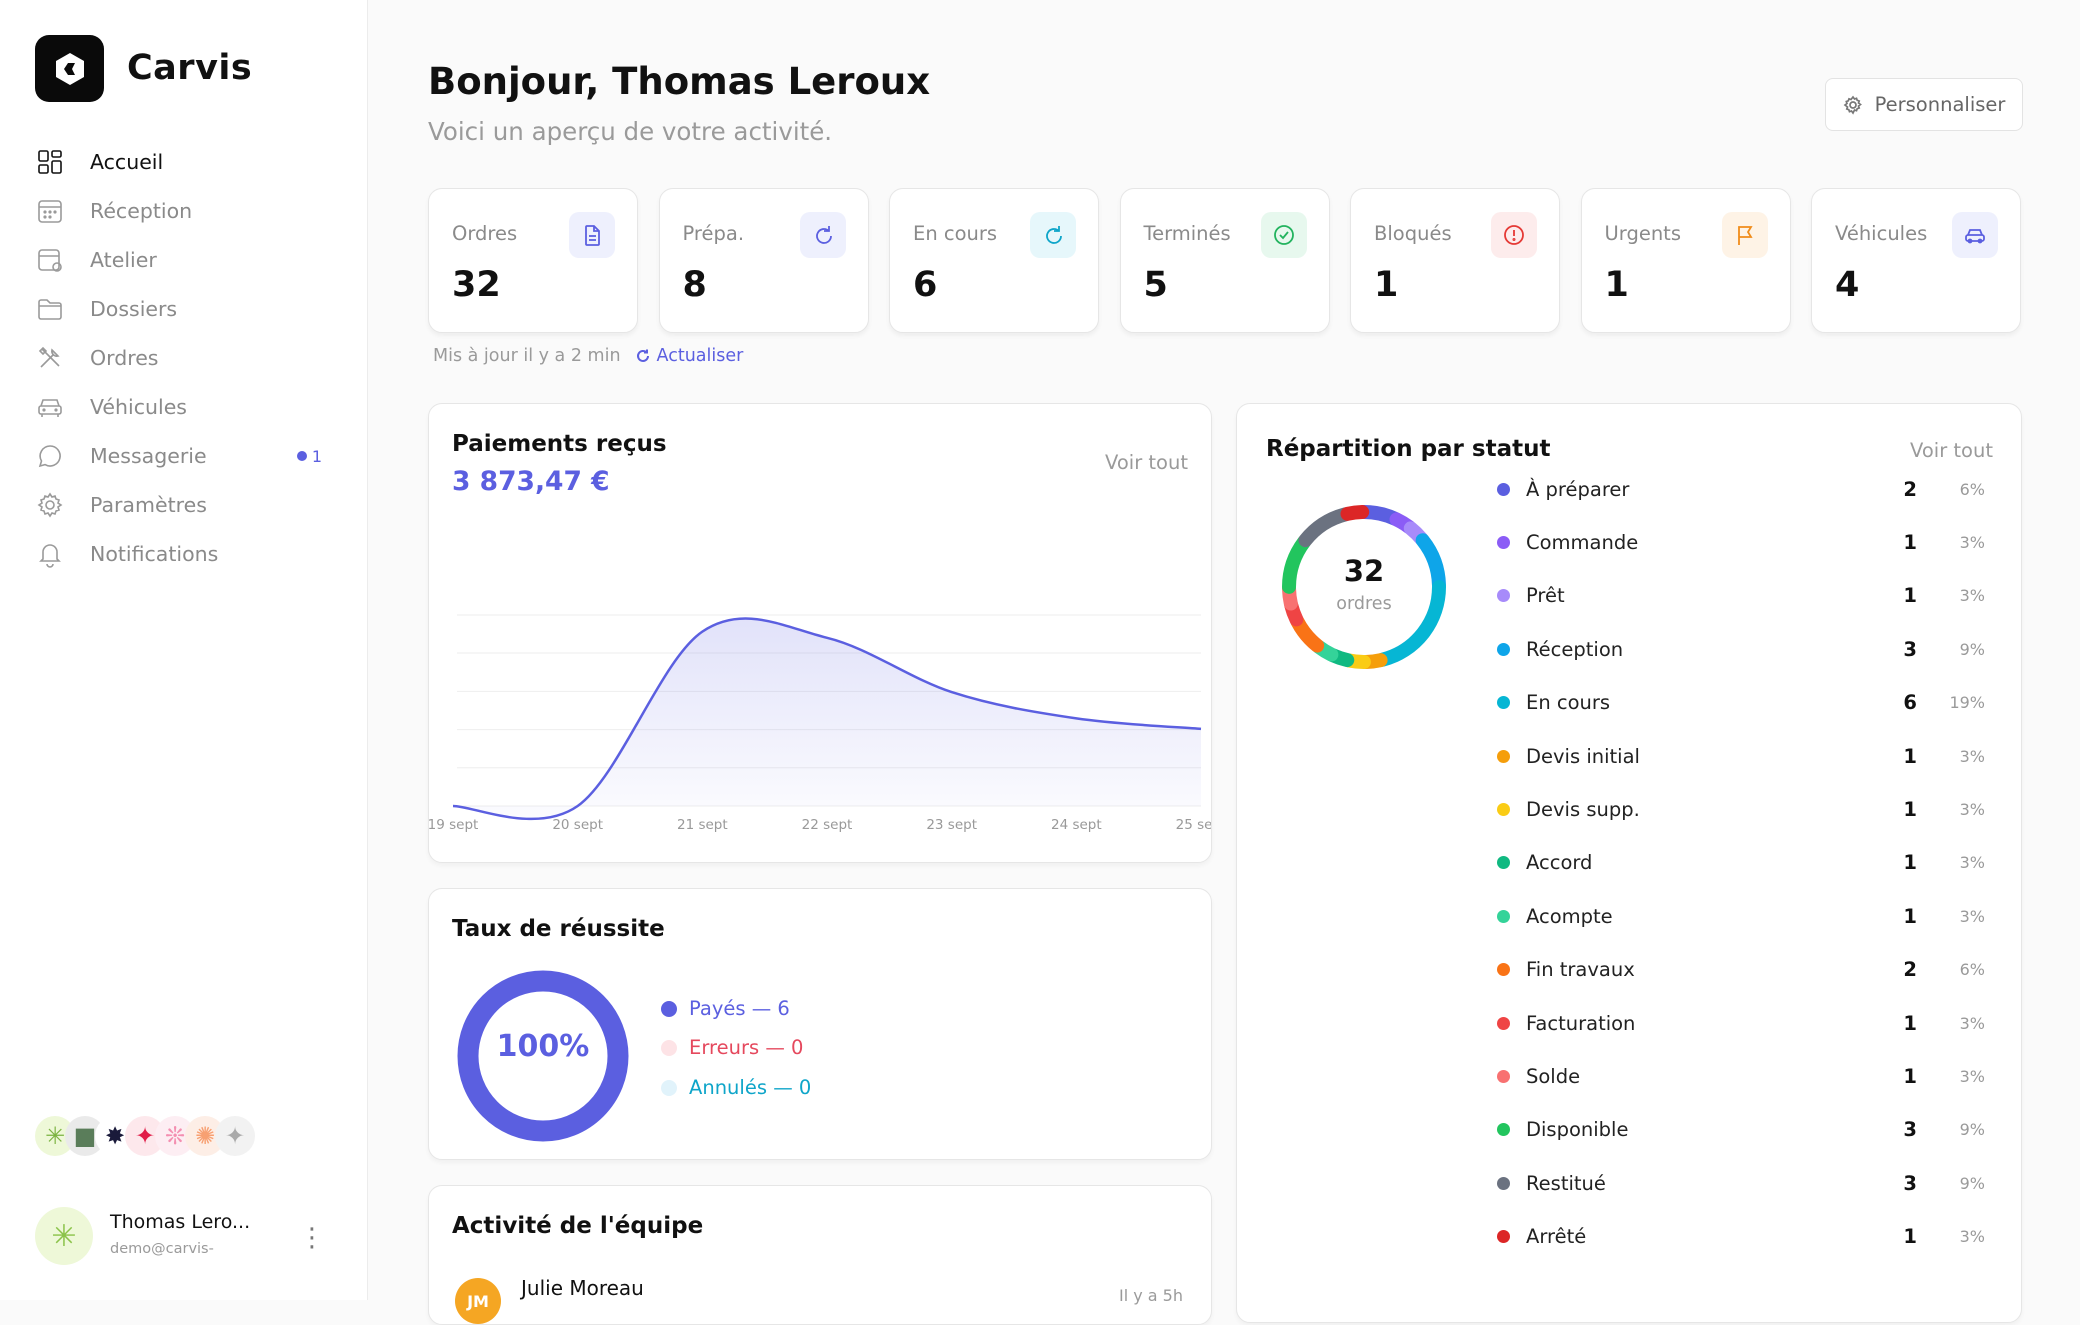 This screenshot has height=1325, width=2080. Describe the element at coordinates (689, 356) in the screenshot. I see `refresh-button: Actualiser` at that location.